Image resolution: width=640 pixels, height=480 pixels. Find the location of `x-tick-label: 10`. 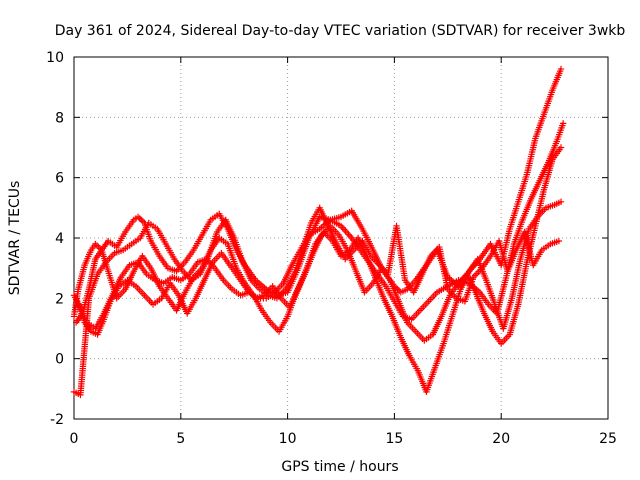

x-tick-label: 10 is located at coordinates (288, 439).